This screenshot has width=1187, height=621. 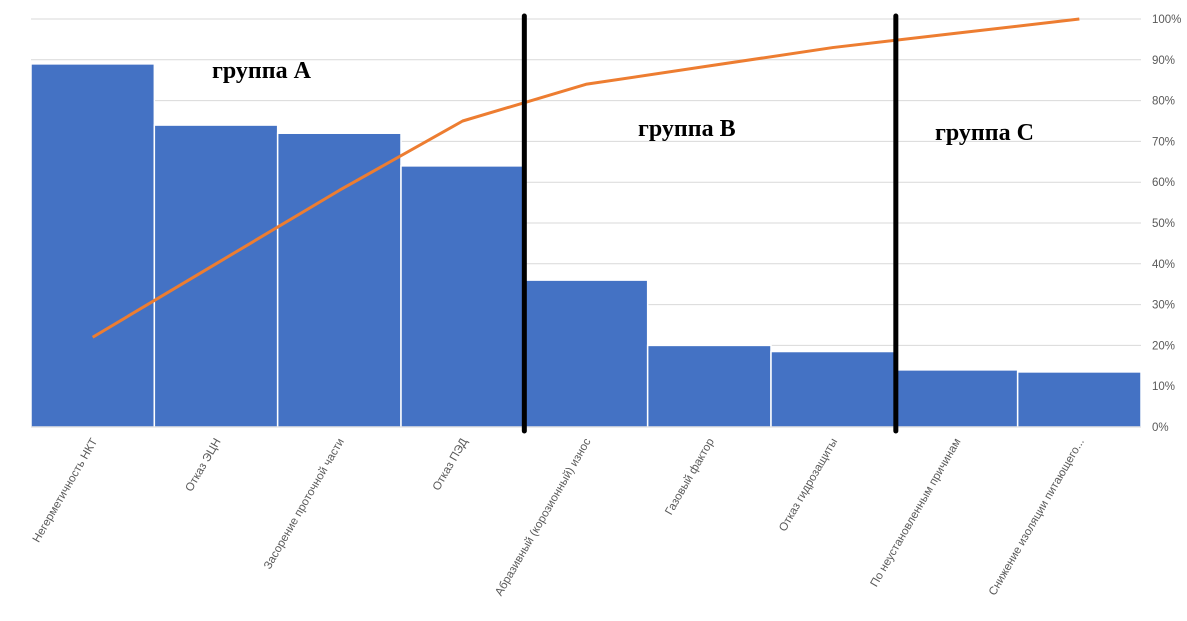 I want to click on category-label: Абразивный (корозионный) износ, so click(x=543, y=517).